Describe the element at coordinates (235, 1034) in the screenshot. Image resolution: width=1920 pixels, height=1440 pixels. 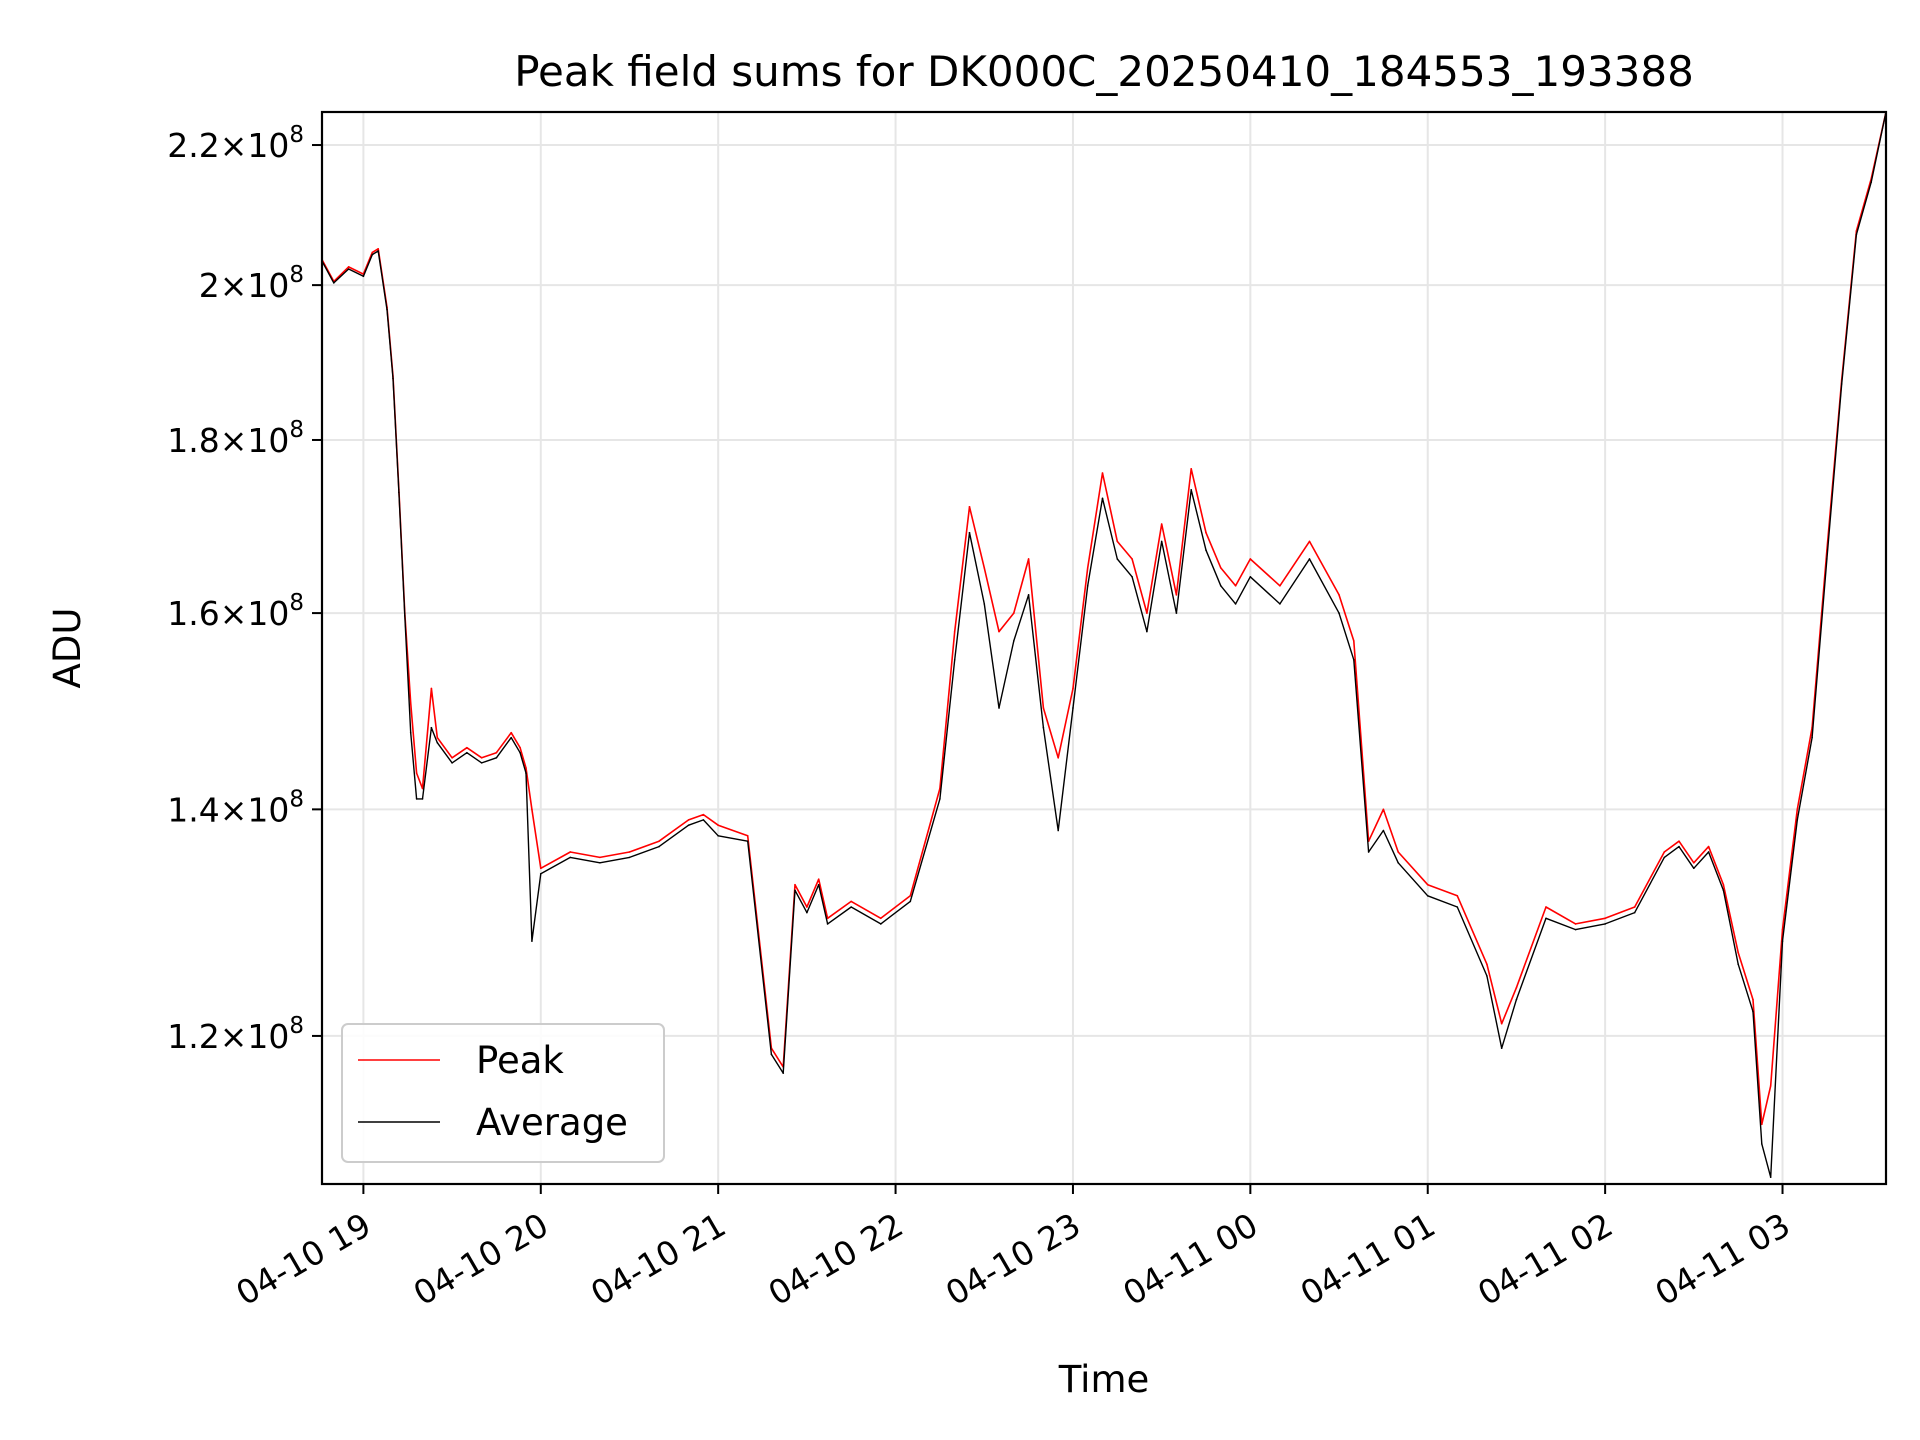
I see `y-tick-label: 1.2×108` at that location.